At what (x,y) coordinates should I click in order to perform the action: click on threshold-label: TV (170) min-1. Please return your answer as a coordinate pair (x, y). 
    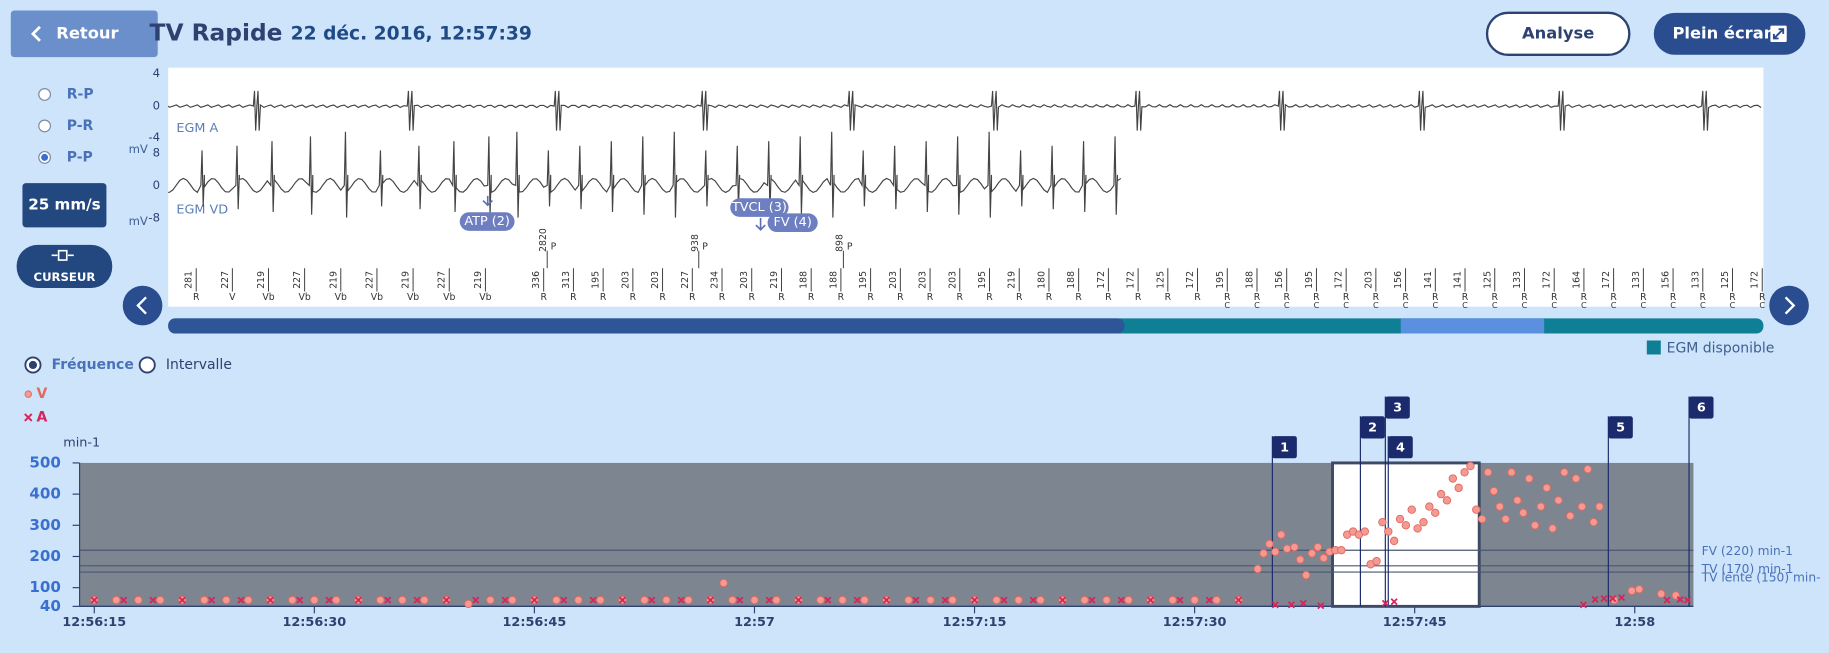
    Looking at the image, I should click on (1747, 569).